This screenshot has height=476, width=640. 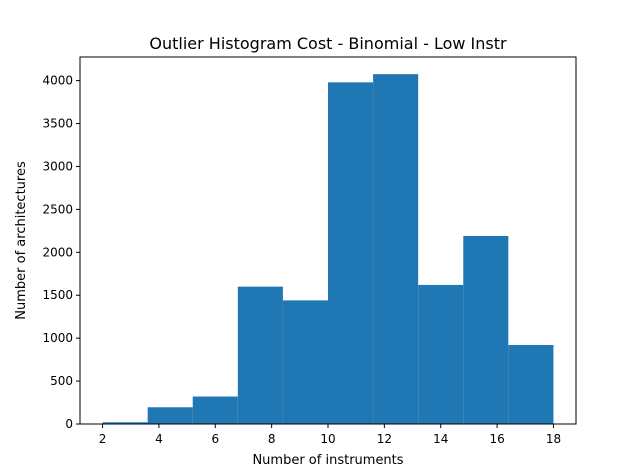 What do you see at coordinates (57, 81) in the screenshot?
I see `y-tick-label: 4000` at bounding box center [57, 81].